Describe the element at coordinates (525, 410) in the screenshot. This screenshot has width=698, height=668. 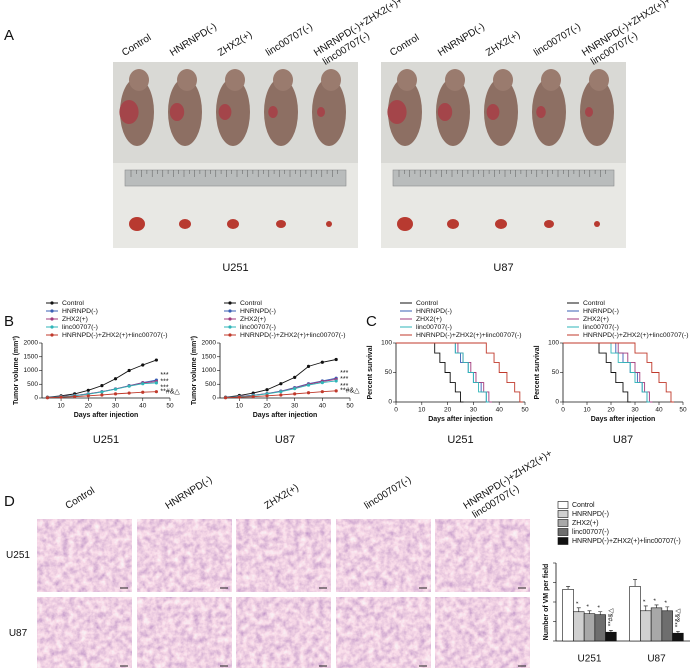
I see `x-tick-label: 50` at that location.